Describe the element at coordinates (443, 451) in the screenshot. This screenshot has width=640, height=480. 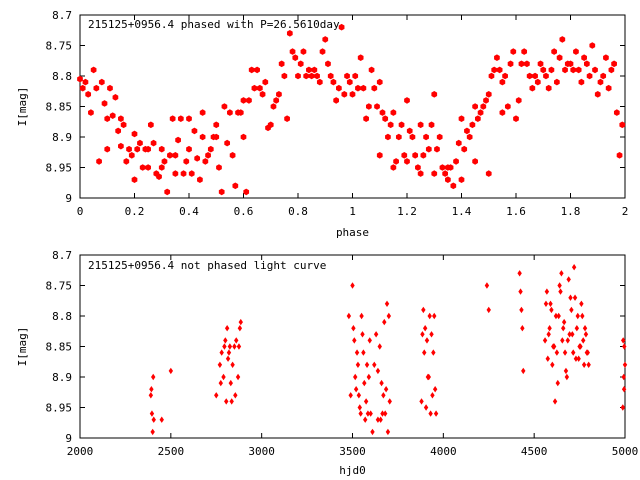
I see `x-tick-label: 4000` at that location.